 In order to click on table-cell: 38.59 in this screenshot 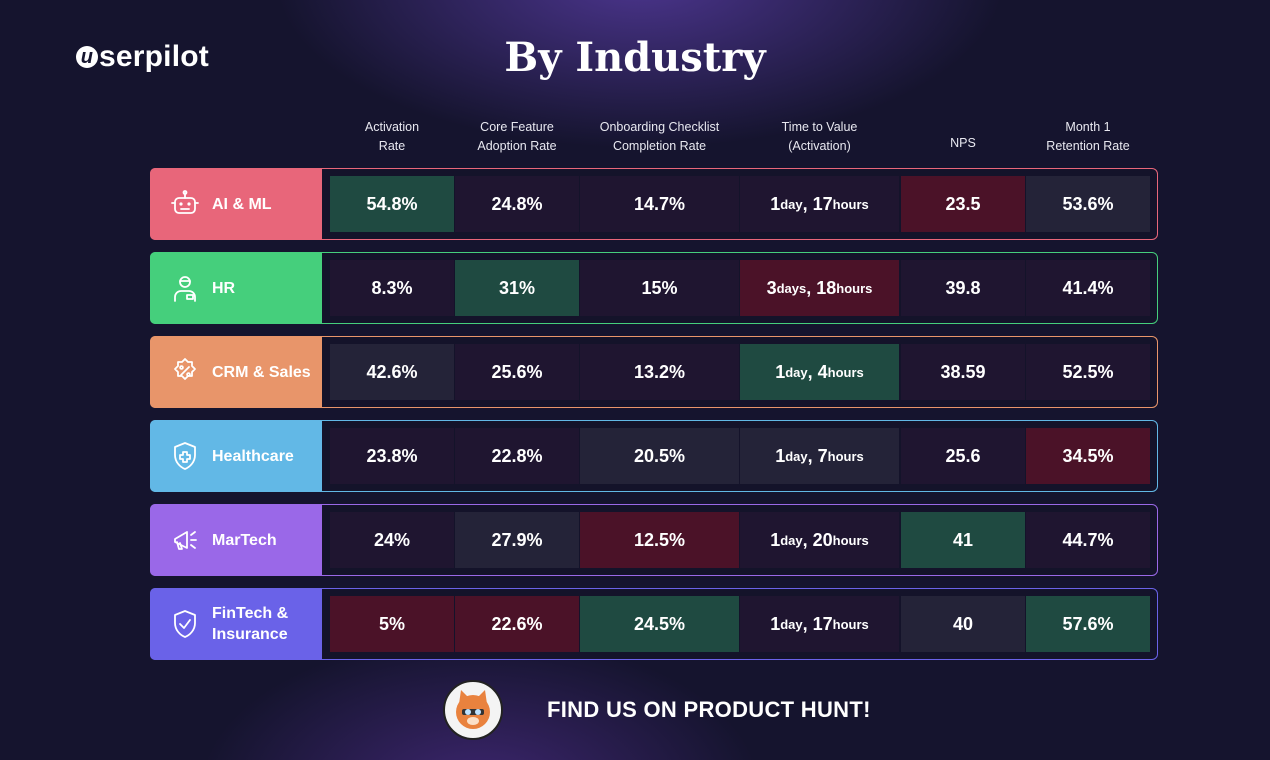, I will do `click(963, 372)`.